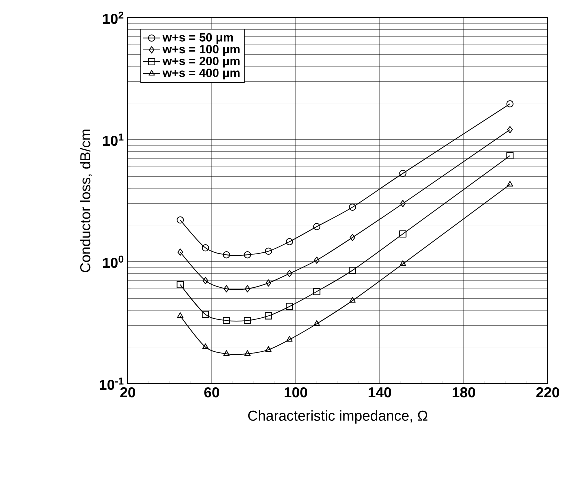  What do you see at coordinates (548, 393) in the screenshot?
I see `x-tick-label: 220` at bounding box center [548, 393].